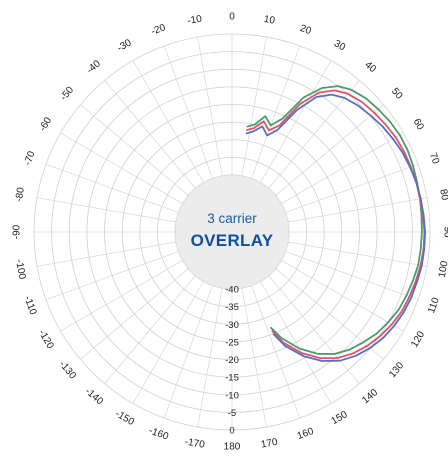  I want to click on angle-tick-label: -140, so click(94, 397).